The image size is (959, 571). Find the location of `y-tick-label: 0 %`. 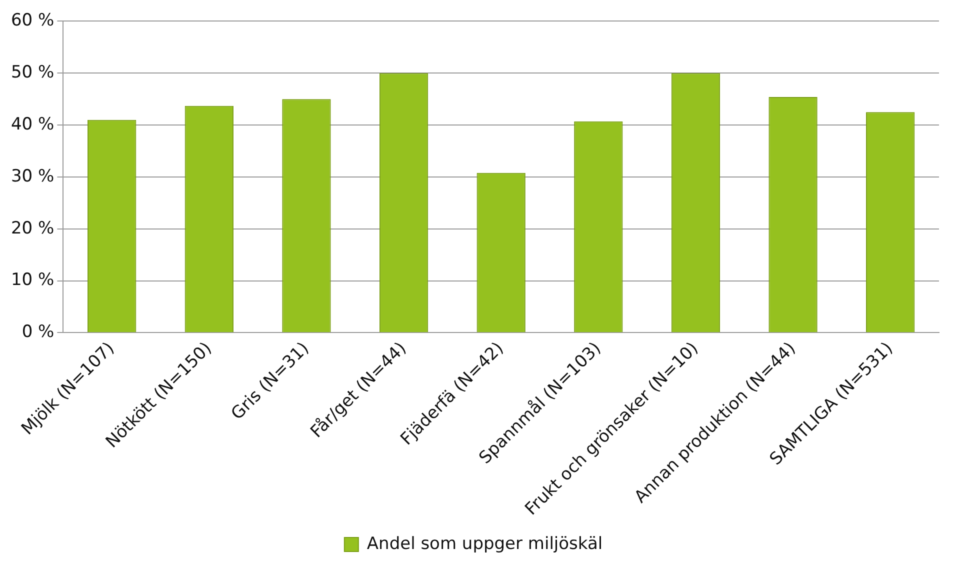

y-tick-label: 0 % is located at coordinates (38, 332).